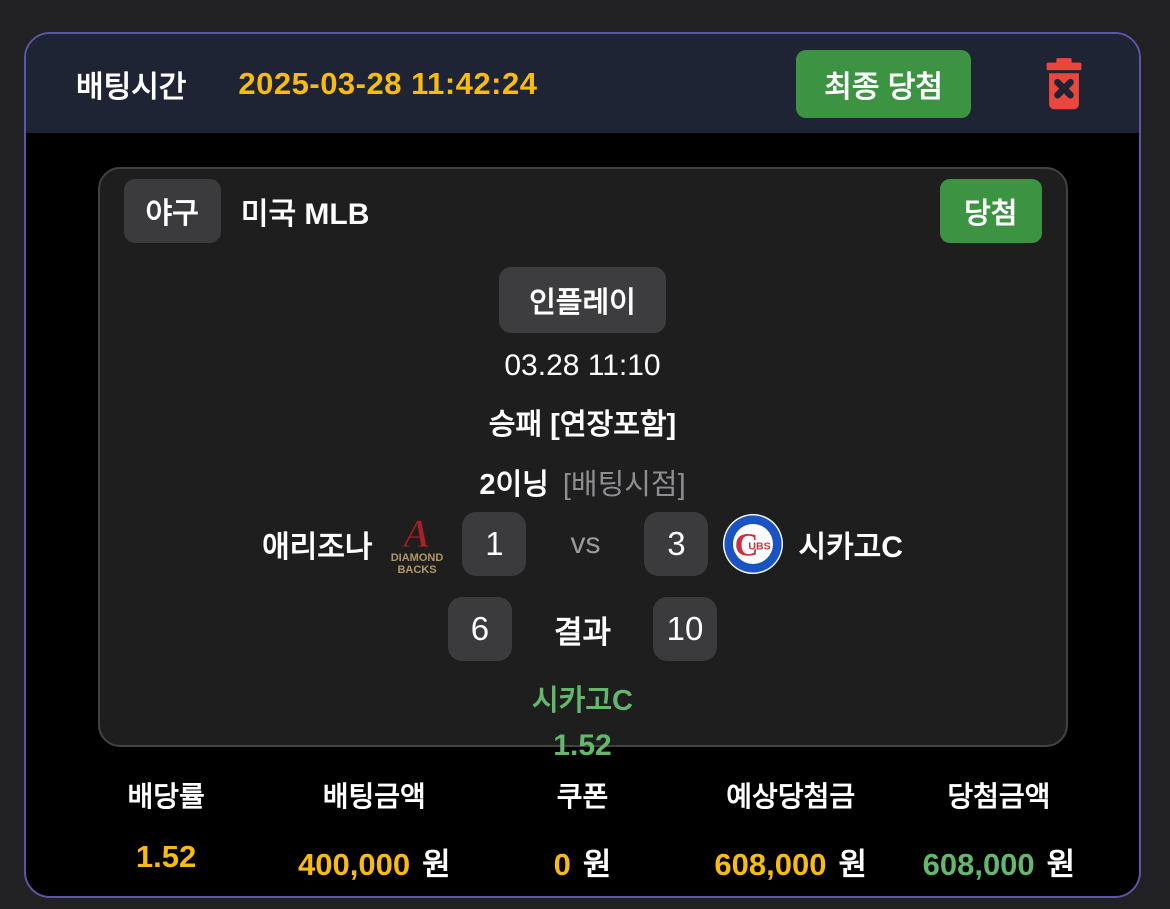  Describe the element at coordinates (791, 796) in the screenshot. I see `summary-label: 예상당첨금` at that location.